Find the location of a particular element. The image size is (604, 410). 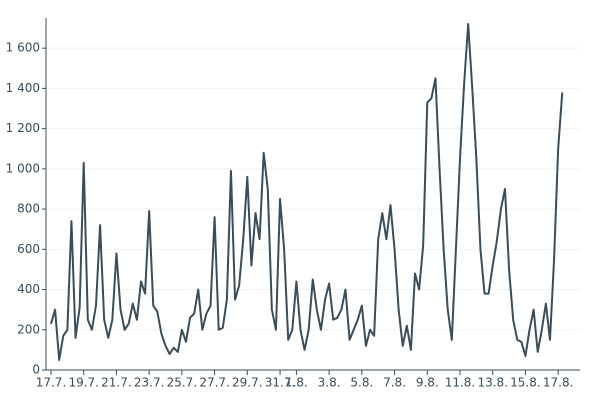

x-tick-label: 19.7. is located at coordinates (83, 383).